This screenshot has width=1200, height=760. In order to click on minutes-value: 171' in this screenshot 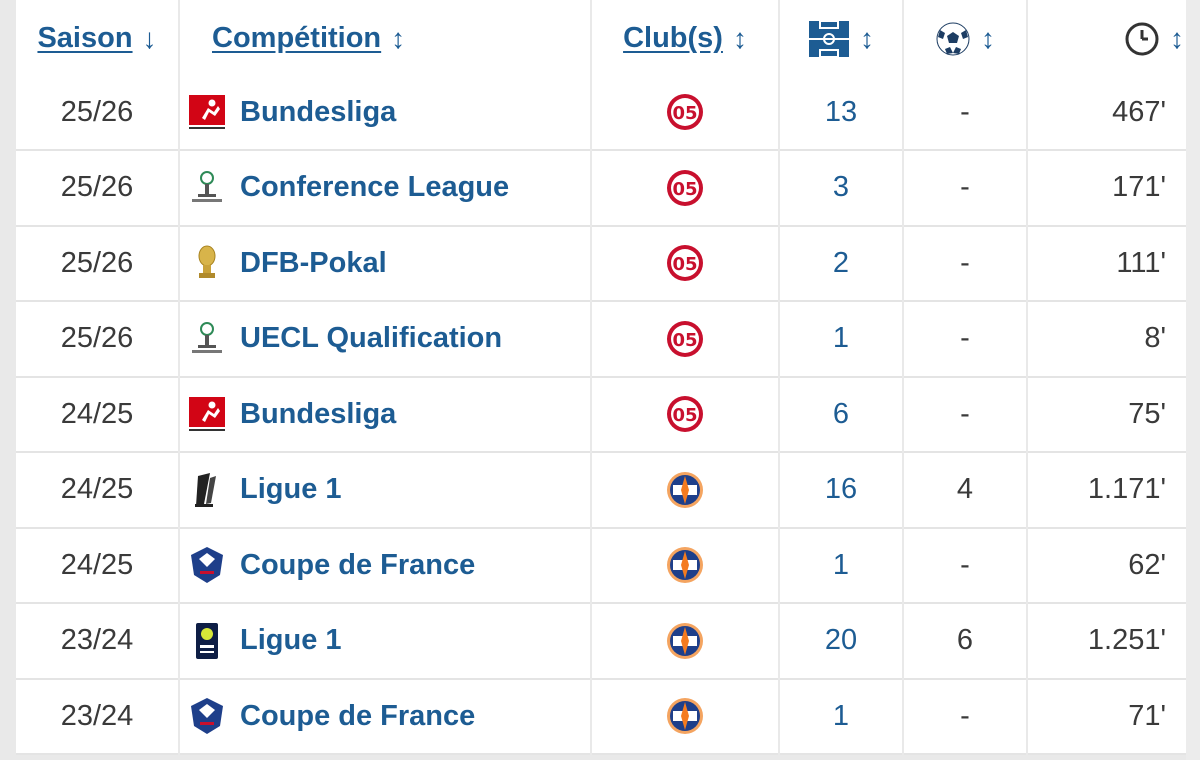, I will do `click(1139, 187)`.